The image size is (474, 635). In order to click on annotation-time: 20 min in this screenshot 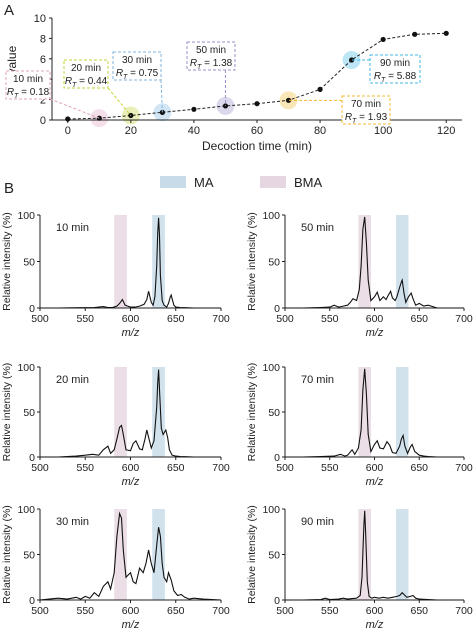, I will do `click(86, 68)`.